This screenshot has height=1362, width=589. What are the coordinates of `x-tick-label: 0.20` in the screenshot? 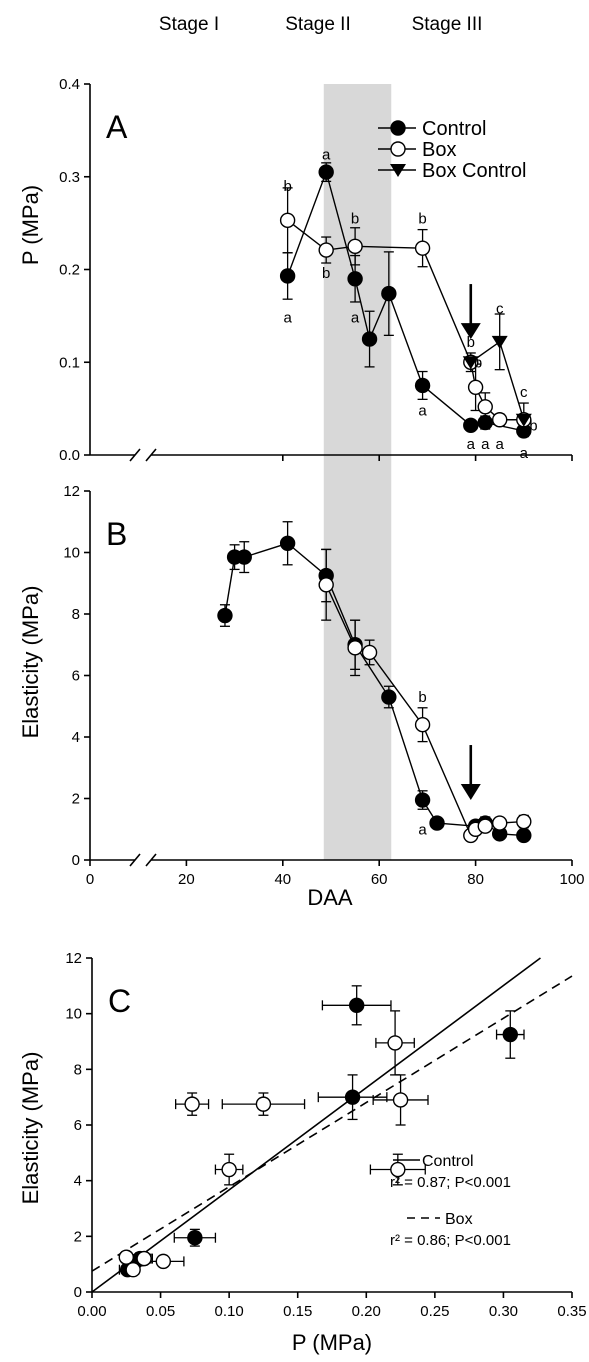 It's located at (366, 1311).